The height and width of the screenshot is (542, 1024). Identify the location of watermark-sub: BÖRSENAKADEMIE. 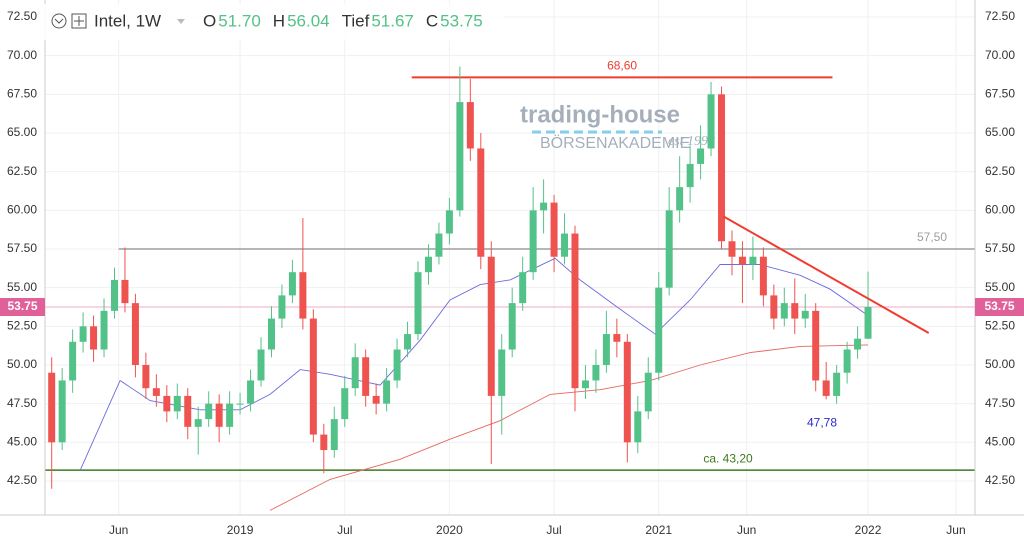
(615, 143).